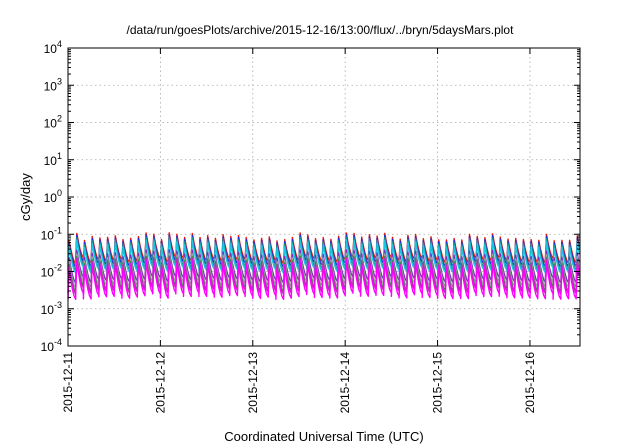 Image resolution: width=640 pixels, height=448 pixels. Describe the element at coordinates (51, 308) in the screenshot. I see `y-tick-label: 10⁻³` at that location.